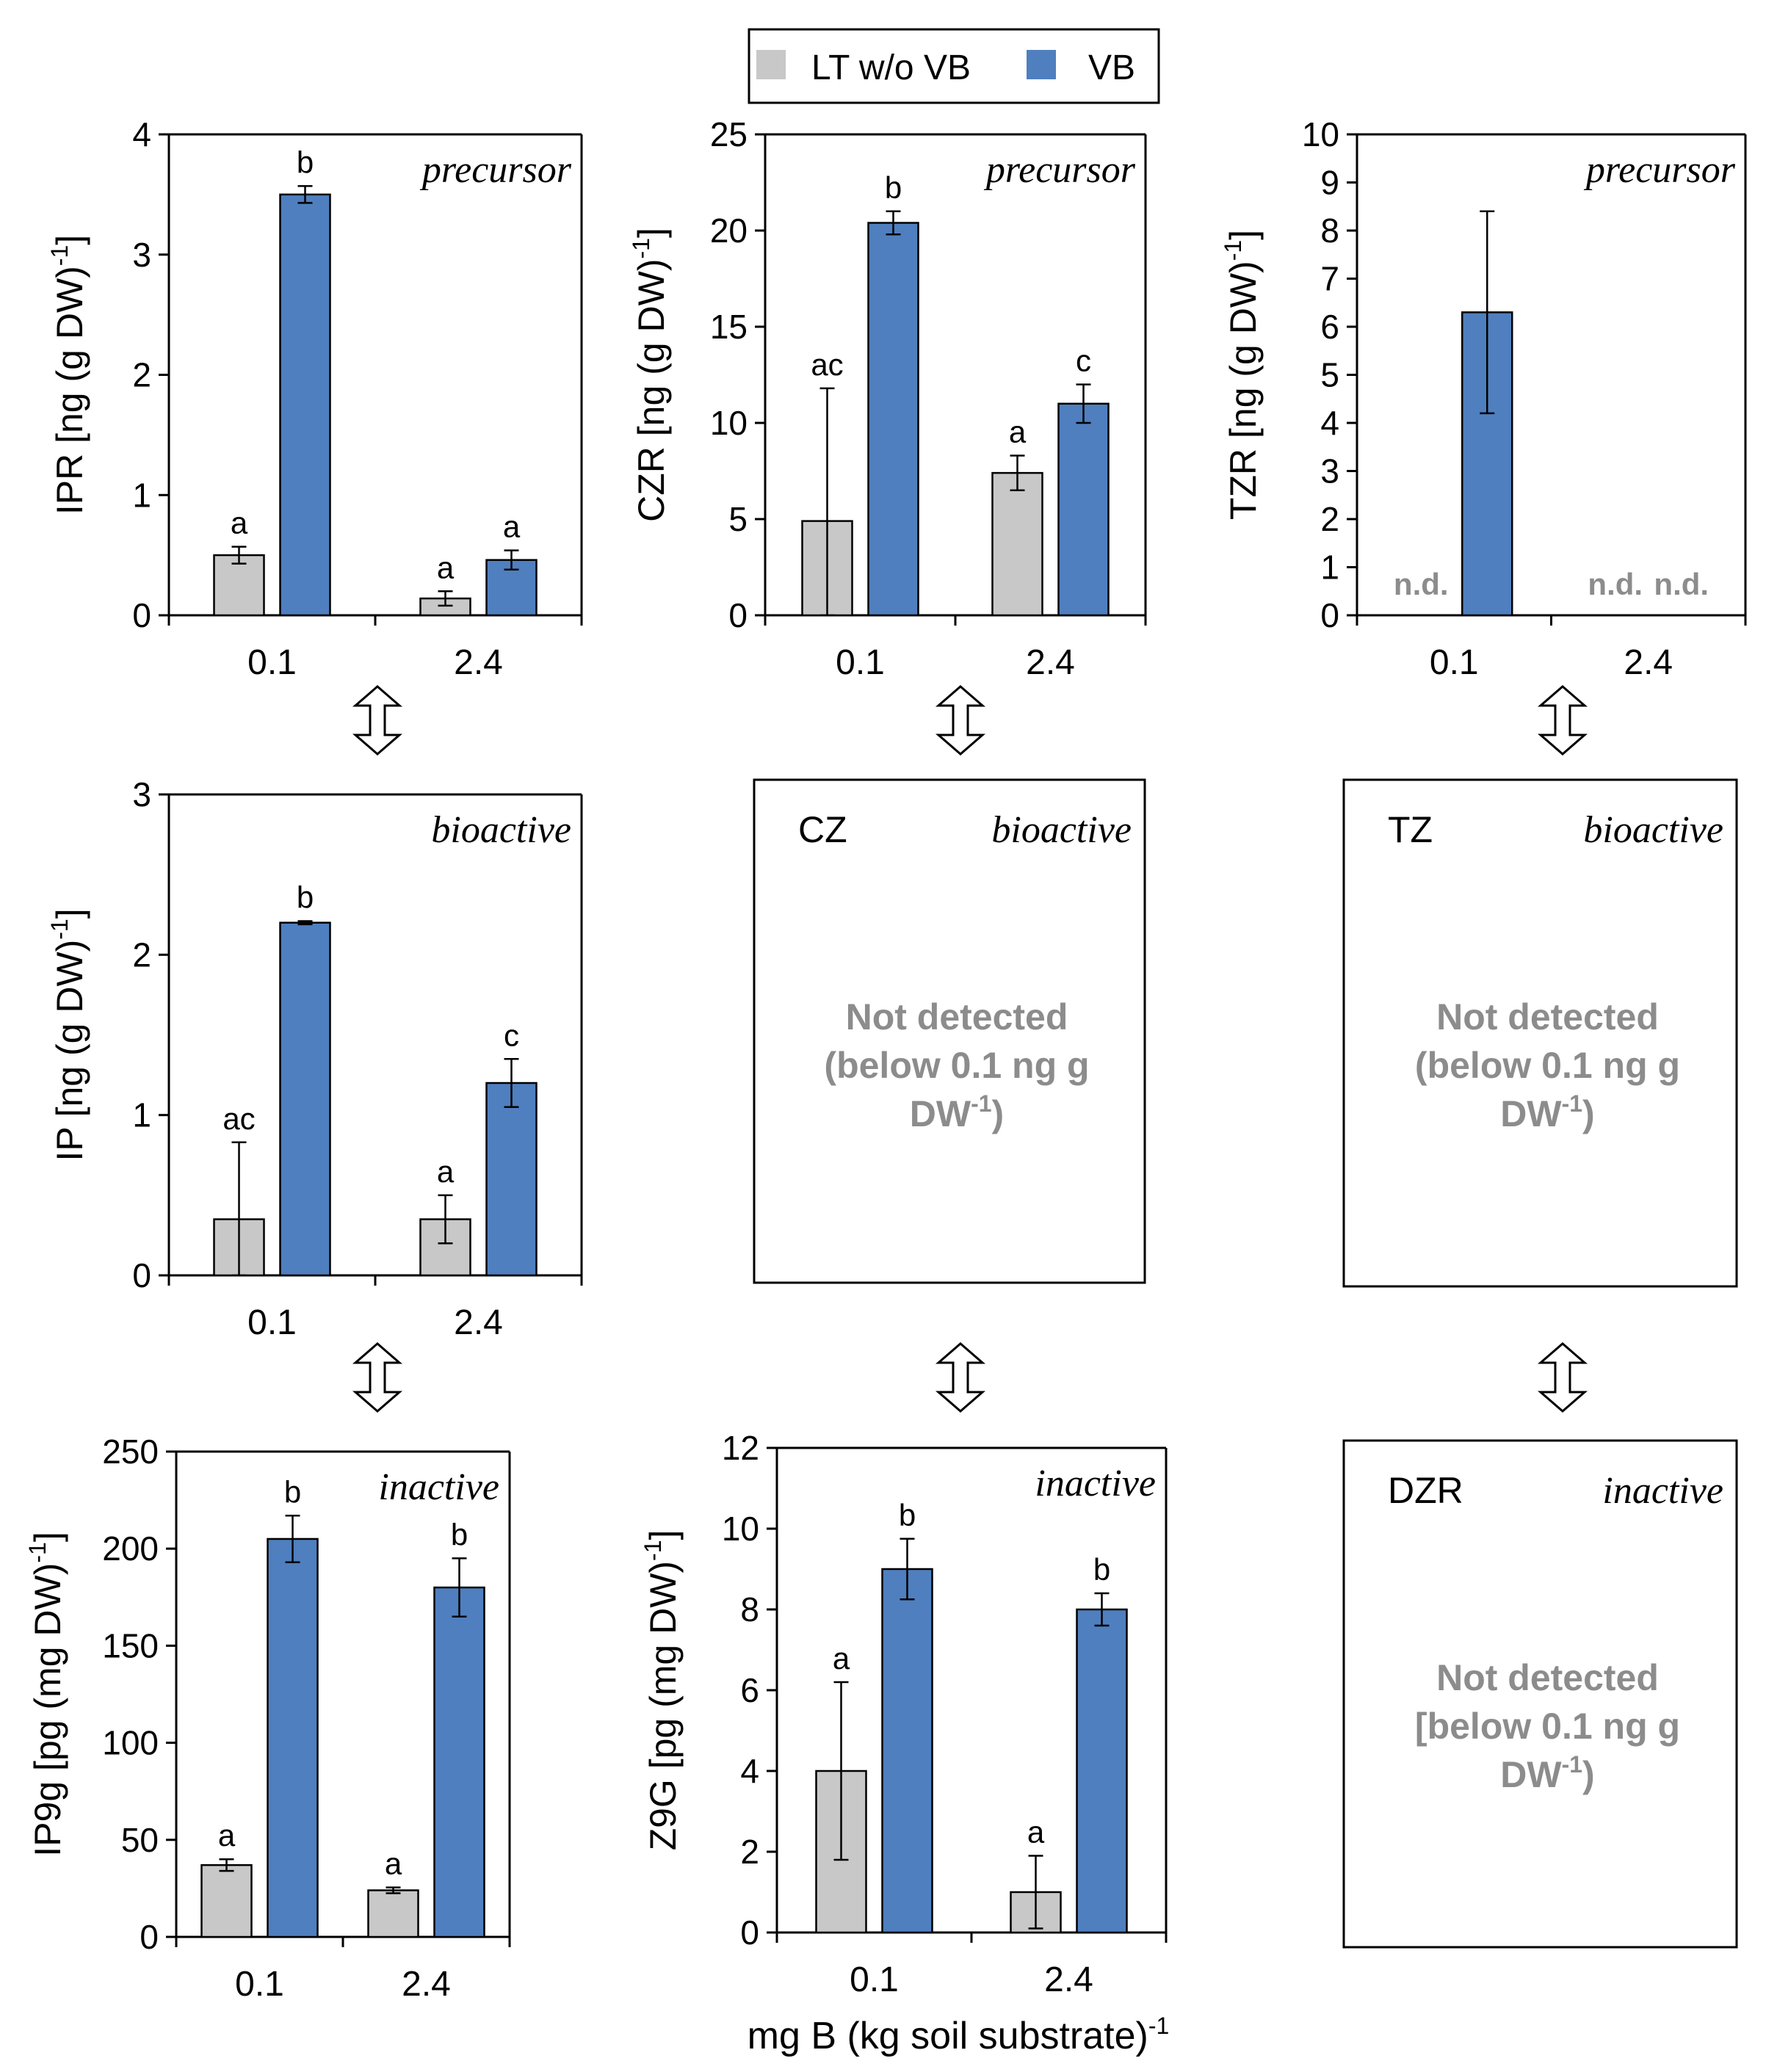  What do you see at coordinates (823, 829) in the screenshot?
I see `nd-box-name: CZ` at bounding box center [823, 829].